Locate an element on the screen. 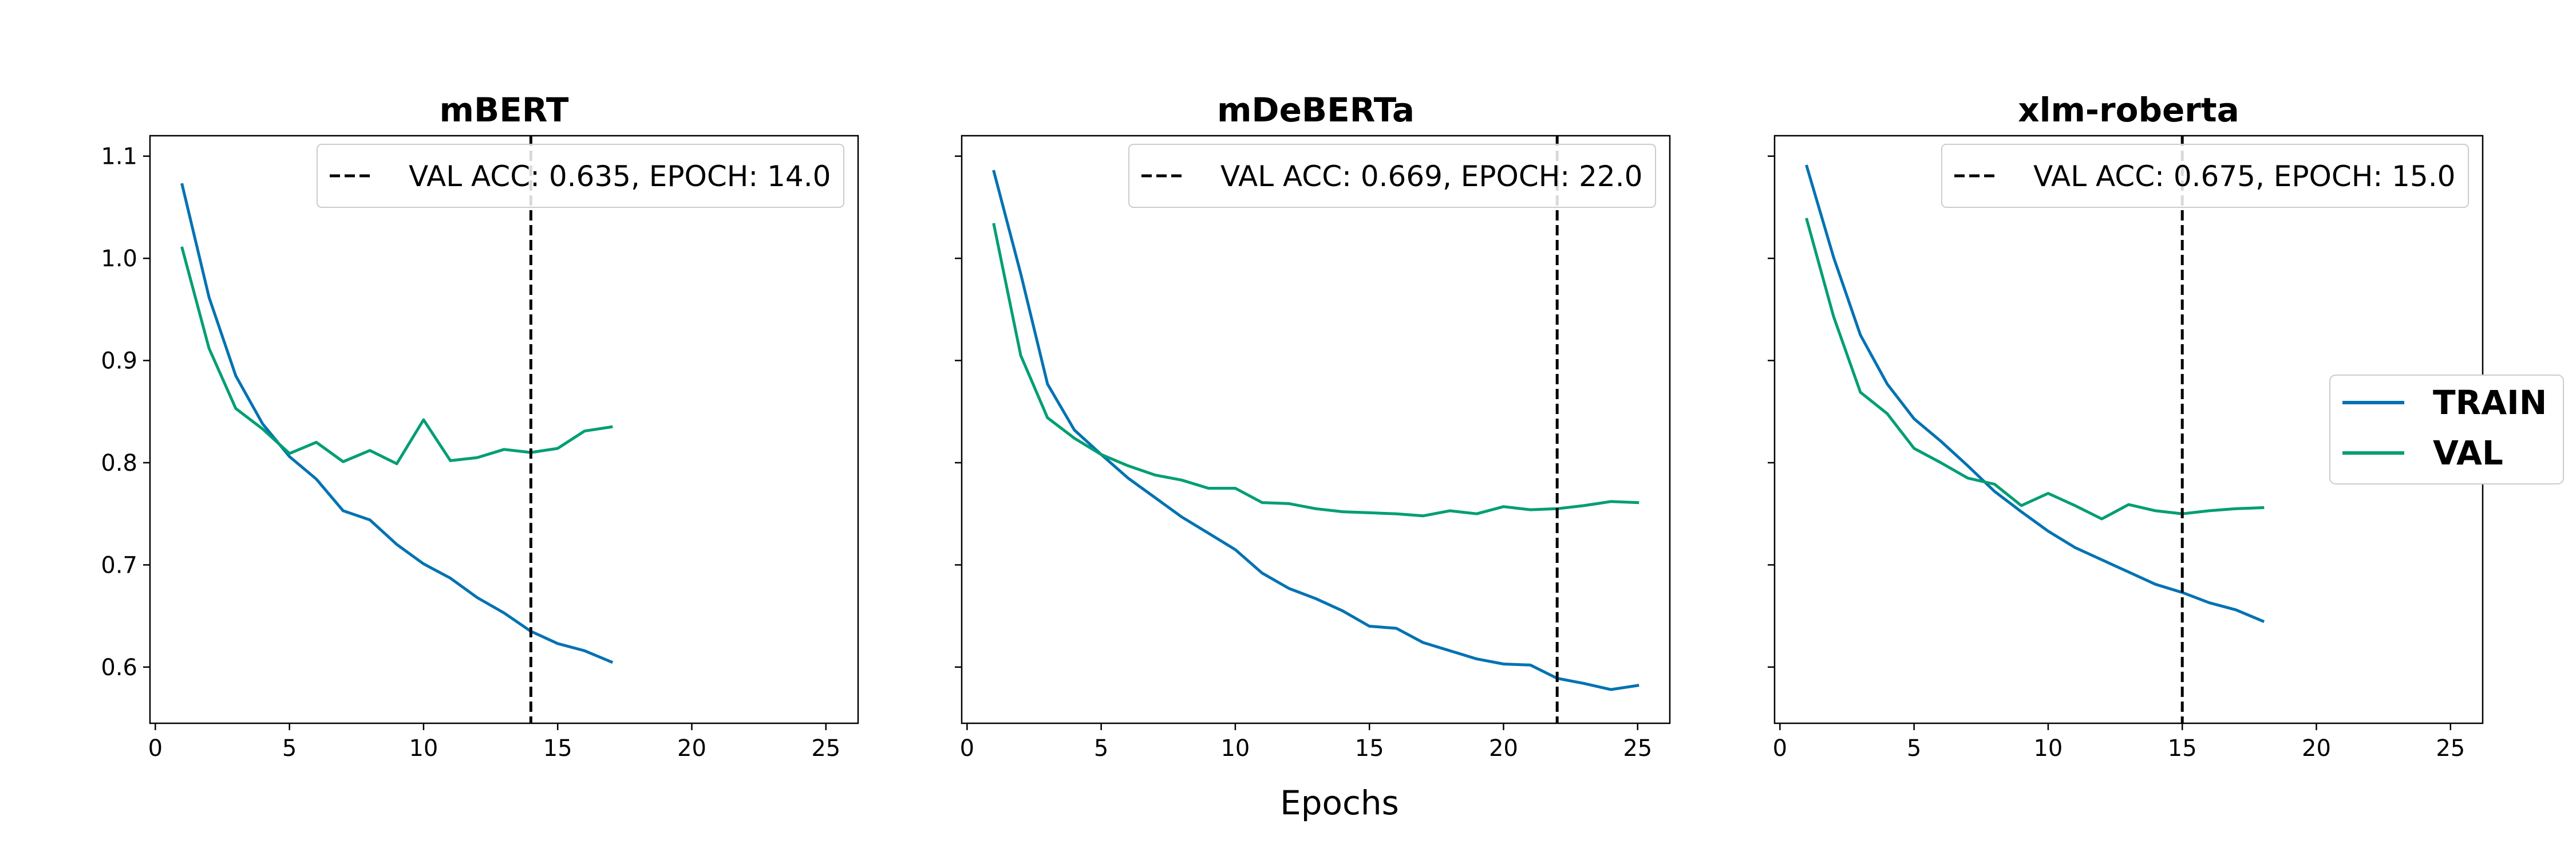 Image resolution: width=2576 pixels, height=859 pixels. panel-title: xlm-roberta is located at coordinates (2128, 109).